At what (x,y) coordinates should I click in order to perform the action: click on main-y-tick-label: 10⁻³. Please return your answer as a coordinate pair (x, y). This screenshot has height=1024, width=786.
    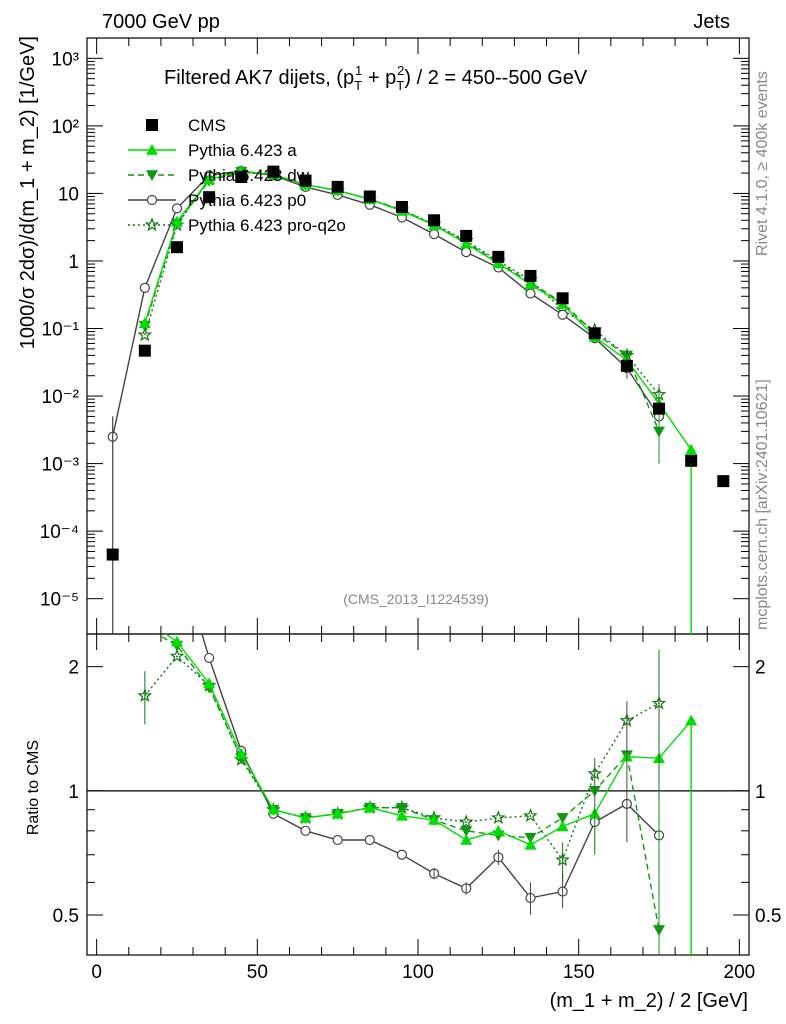
    Looking at the image, I should click on (61, 465).